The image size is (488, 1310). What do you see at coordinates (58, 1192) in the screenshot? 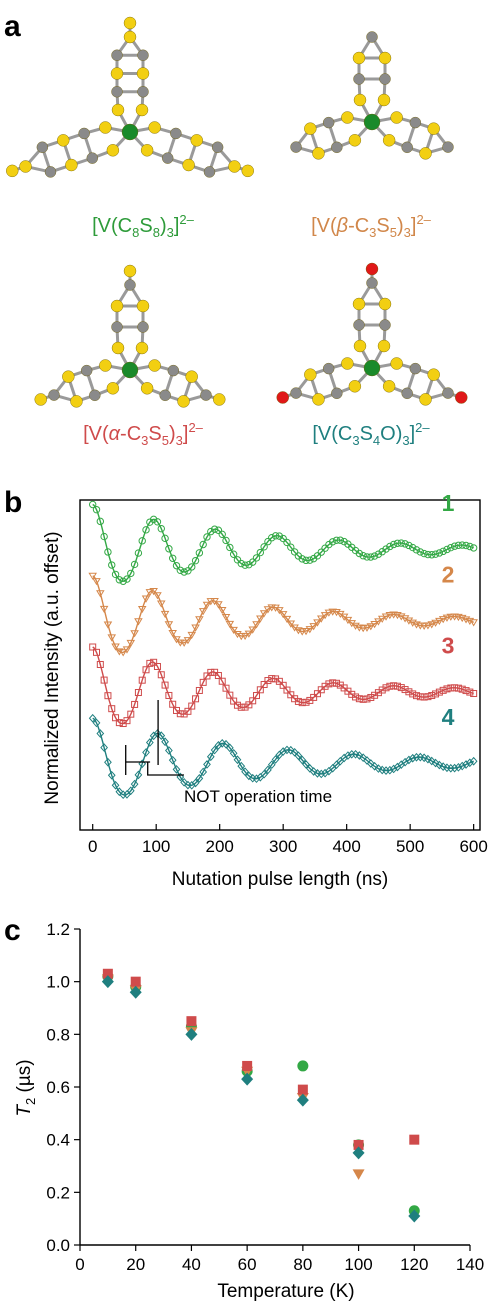
I see `c-ytick-label-0.2: 0.2` at bounding box center [58, 1192].